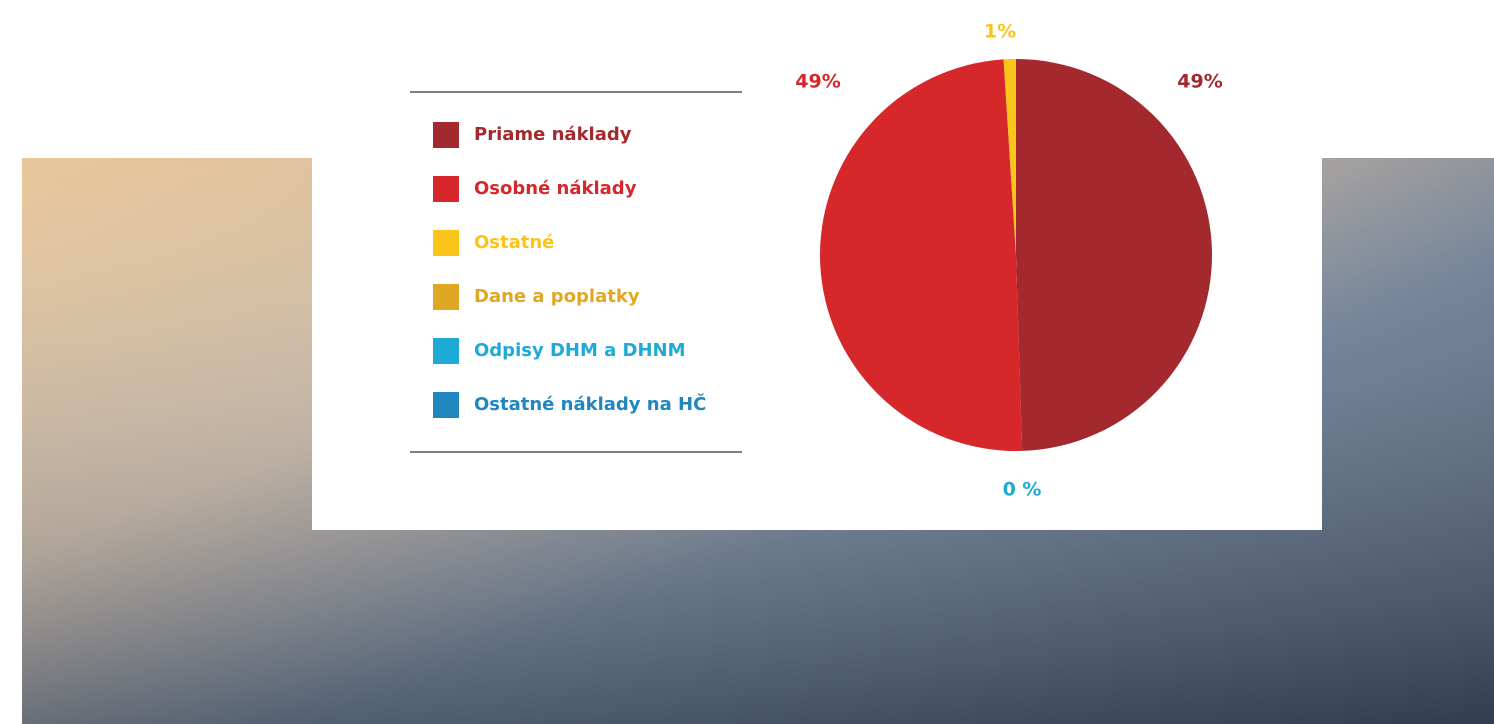  I want to click on legend-label: Ostatné, so click(514, 242).